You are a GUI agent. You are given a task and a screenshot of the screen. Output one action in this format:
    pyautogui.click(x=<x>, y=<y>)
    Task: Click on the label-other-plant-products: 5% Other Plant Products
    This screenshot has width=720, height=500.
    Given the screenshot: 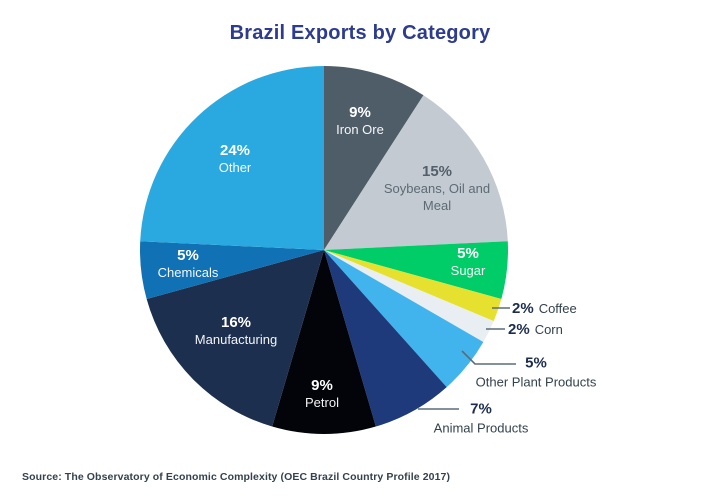 What is the action you would take?
    pyautogui.click(x=536, y=372)
    